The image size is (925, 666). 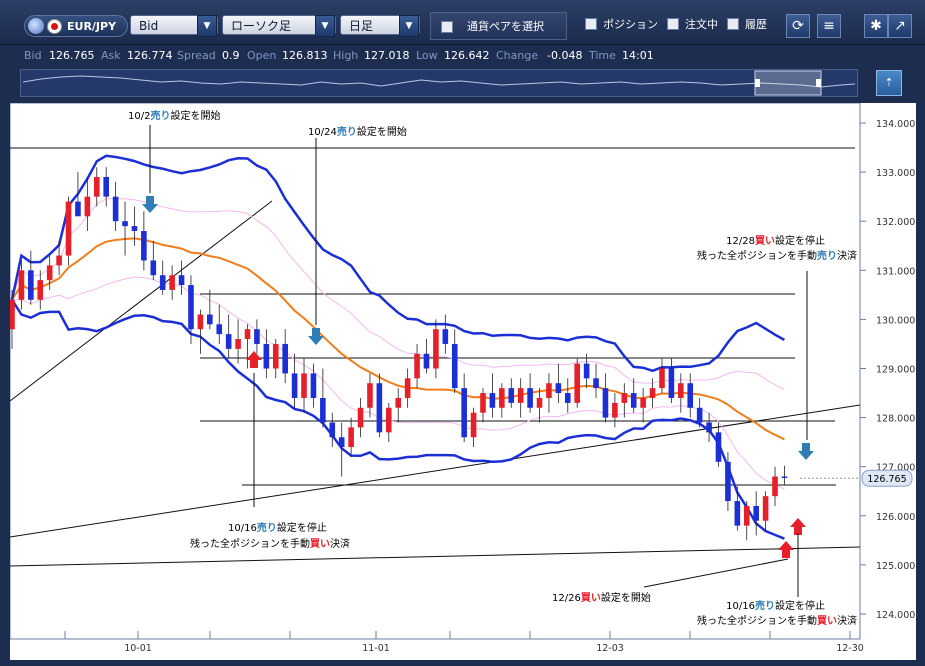 What do you see at coordinates (798, 26) in the screenshot?
I see `redraw-icon: ⟳` at bounding box center [798, 26].